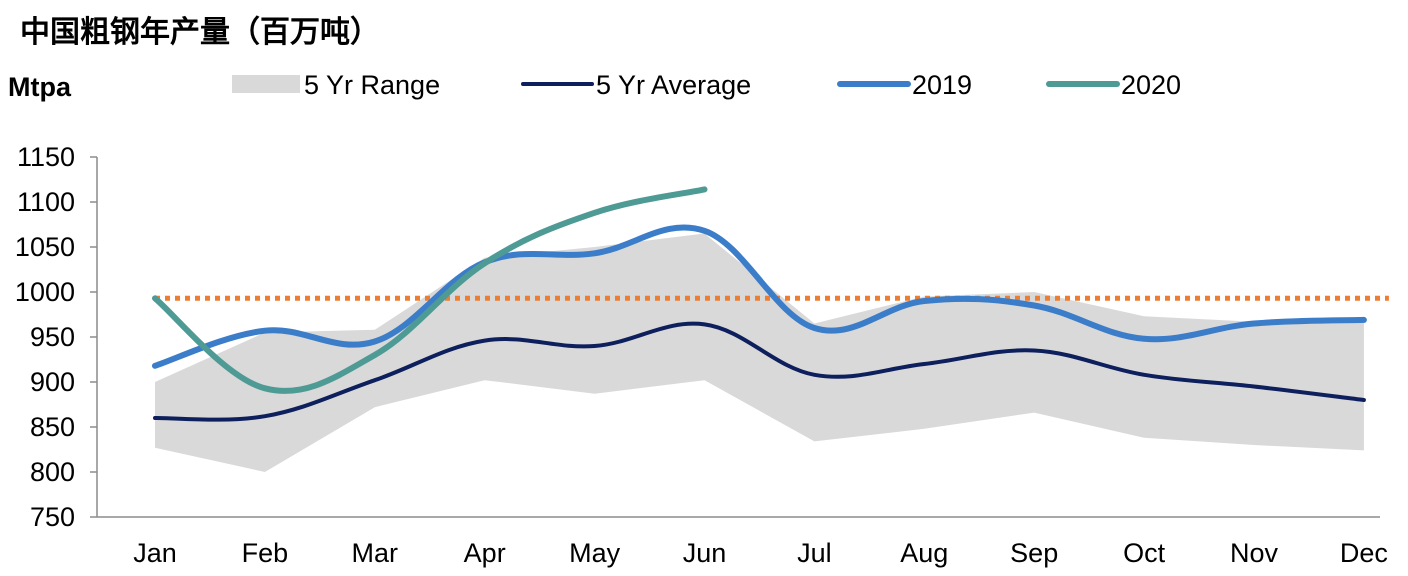 This screenshot has height=576, width=1408. What do you see at coordinates (673, 85) in the screenshot?
I see `legend-label-5-yr-average: 5 Yr Average` at bounding box center [673, 85].